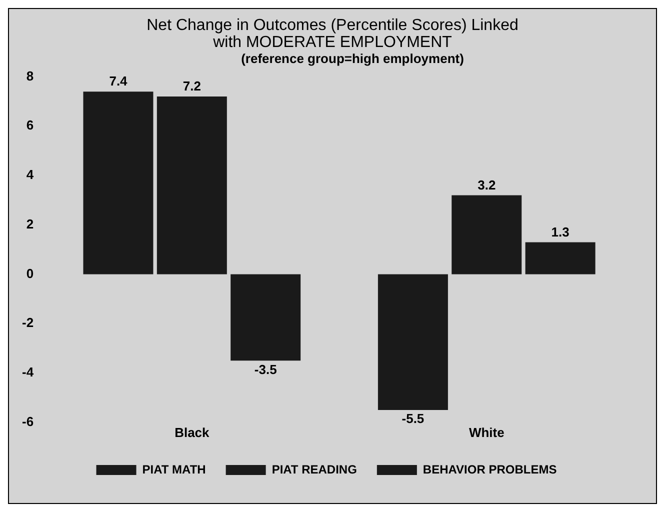  I want to click on y-tick-label: 0, so click(30, 273).